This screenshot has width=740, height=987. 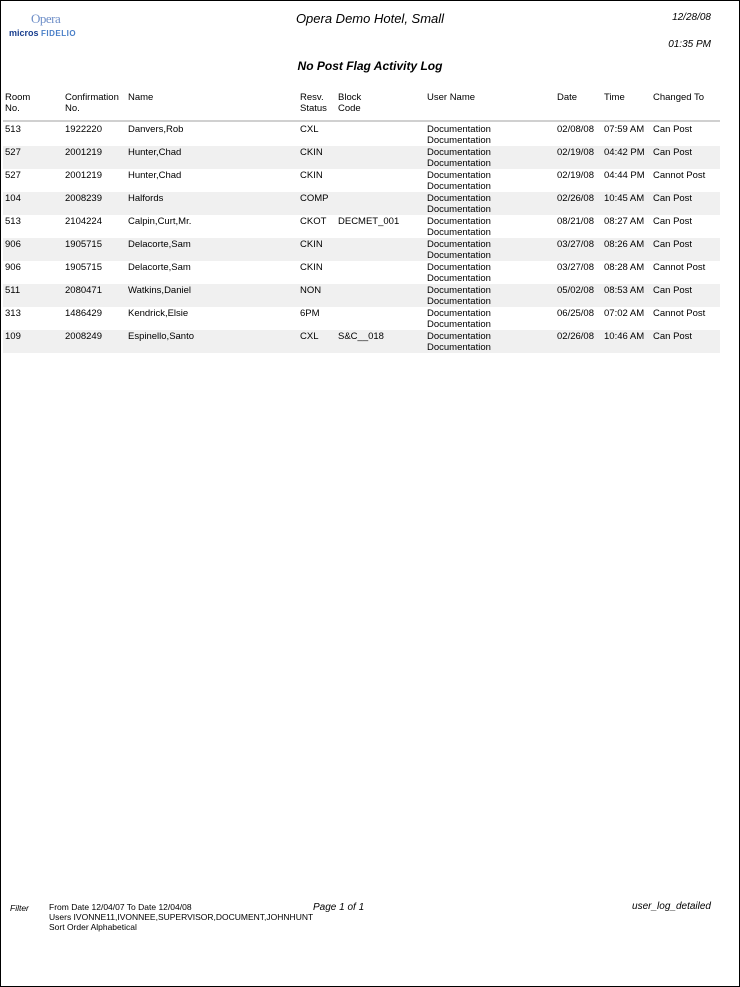 What do you see at coordinates (575, 313) in the screenshot?
I see `cell-date: 06/25/08` at bounding box center [575, 313].